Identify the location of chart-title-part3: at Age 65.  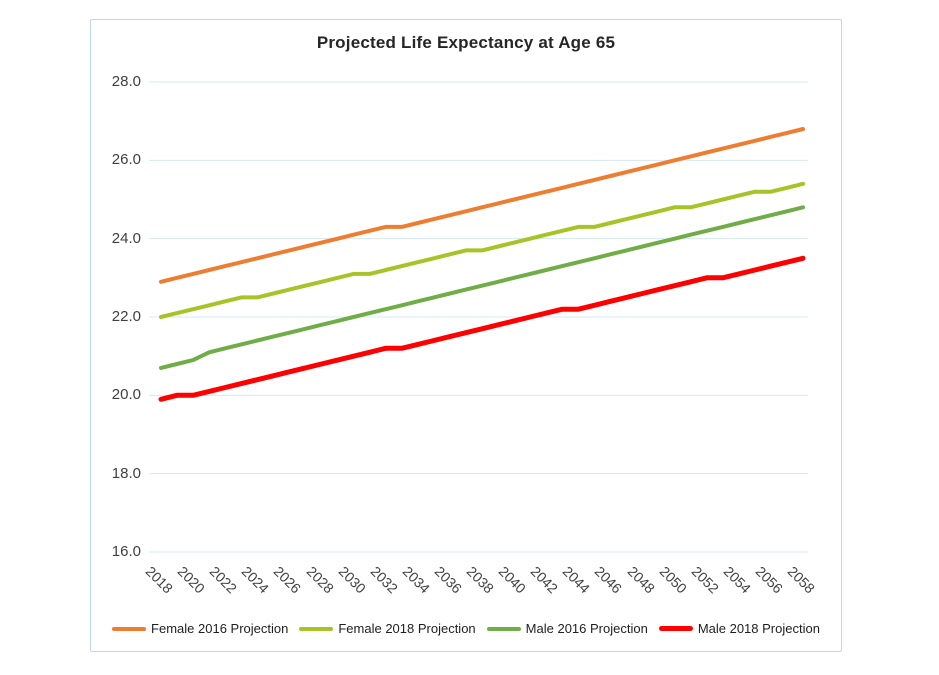
(574, 42).